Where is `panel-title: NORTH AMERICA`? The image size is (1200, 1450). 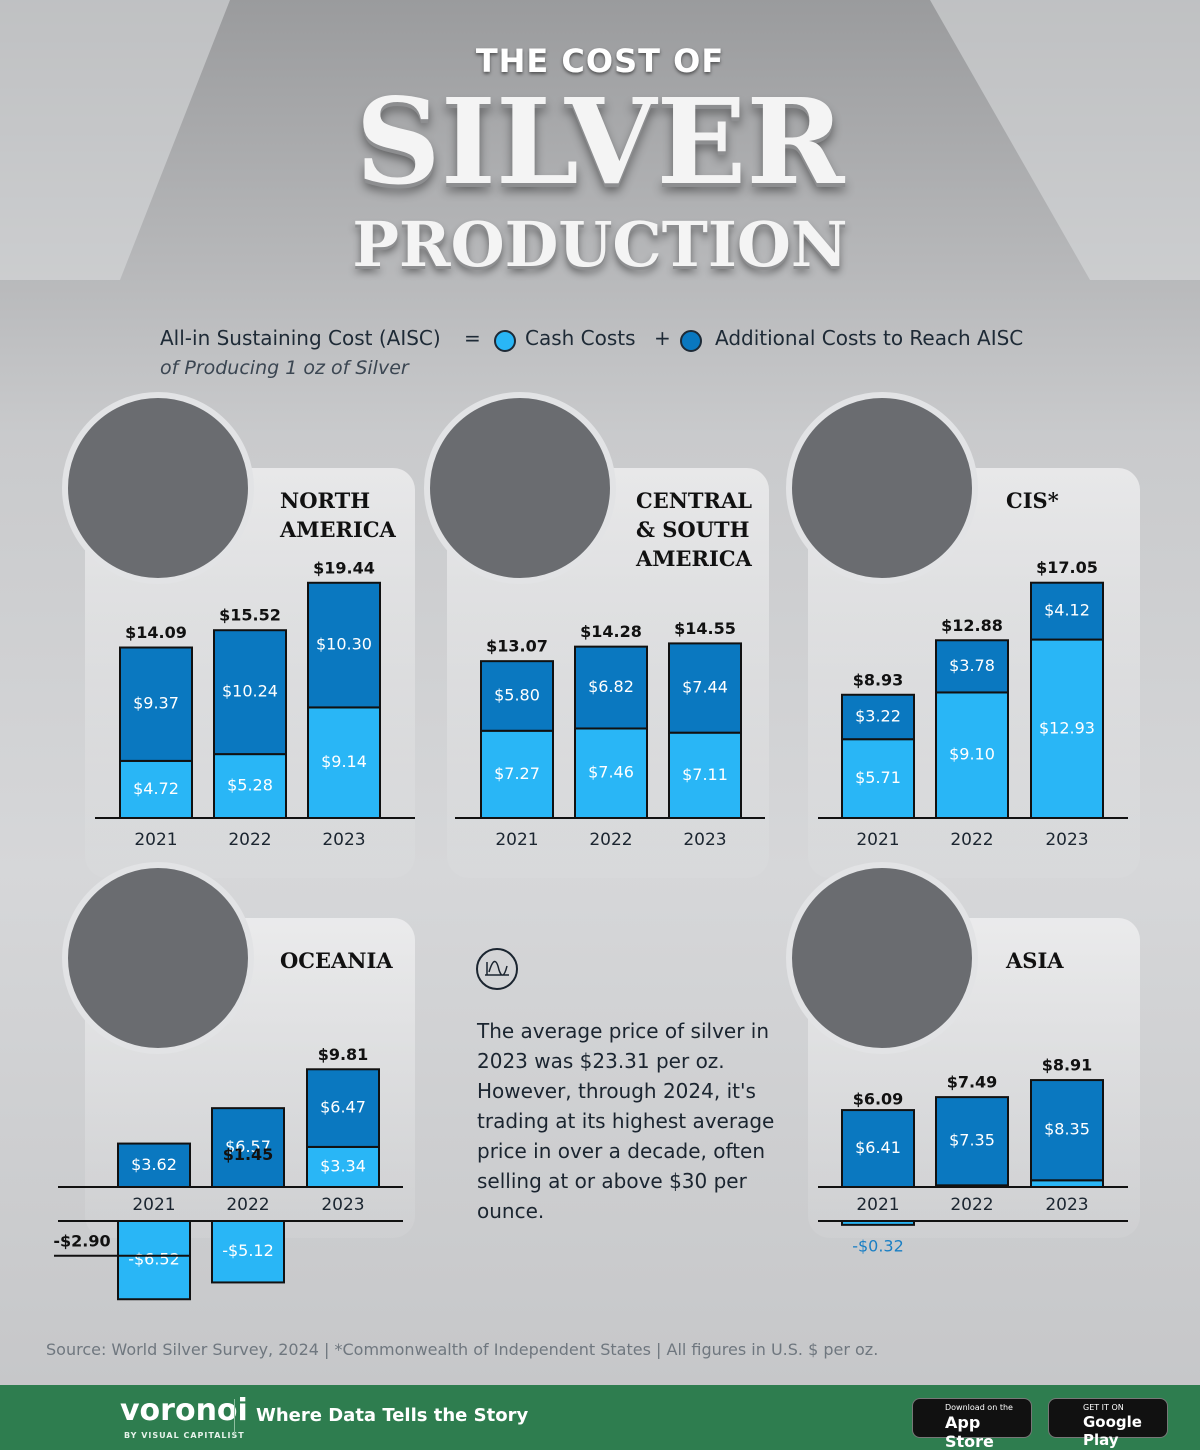 panel-title: NORTH AMERICA is located at coordinates (338, 515).